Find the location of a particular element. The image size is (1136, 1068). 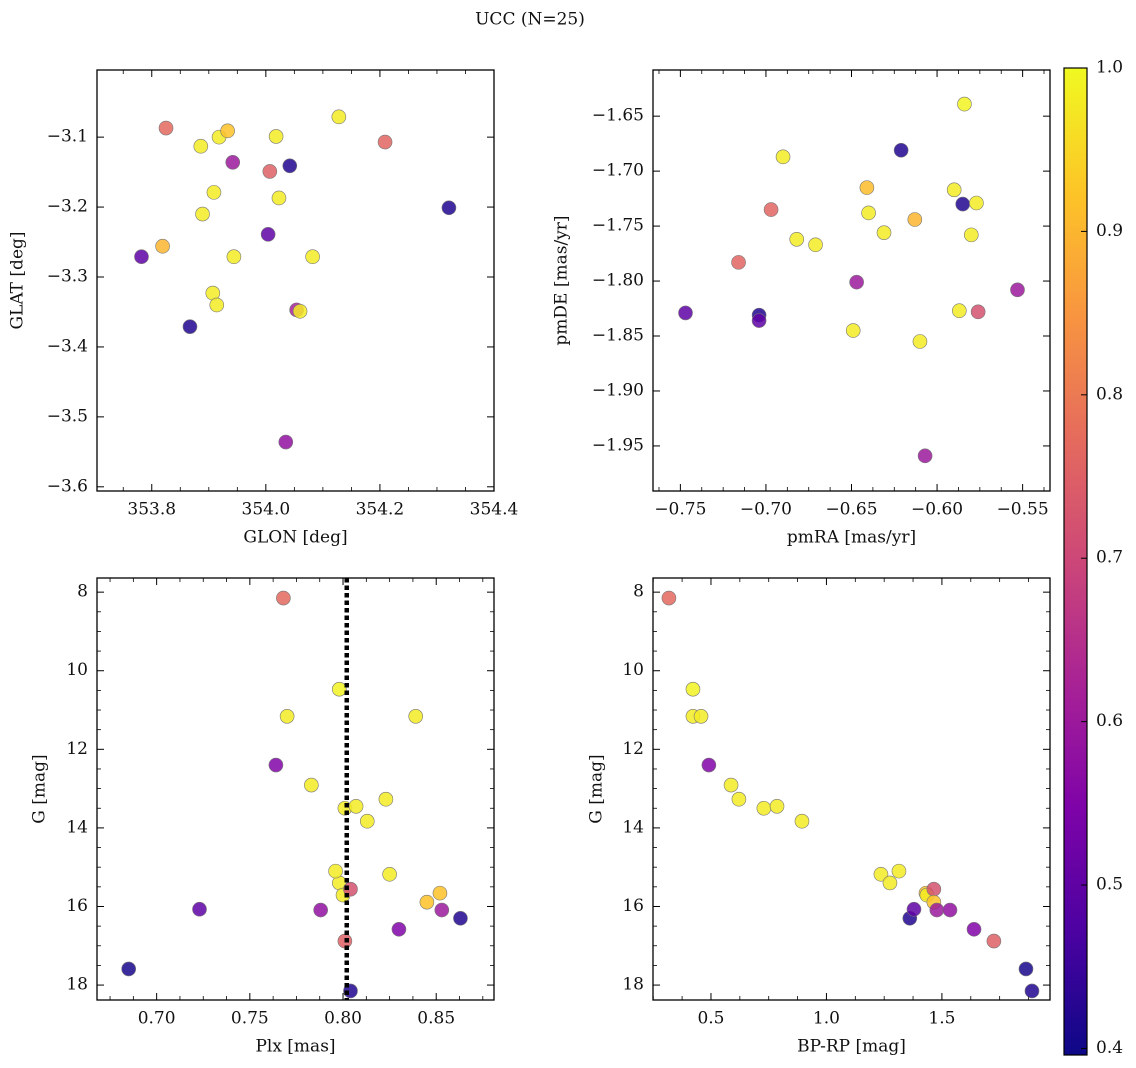

x-tick-label: −0.55 is located at coordinates (1023, 510).